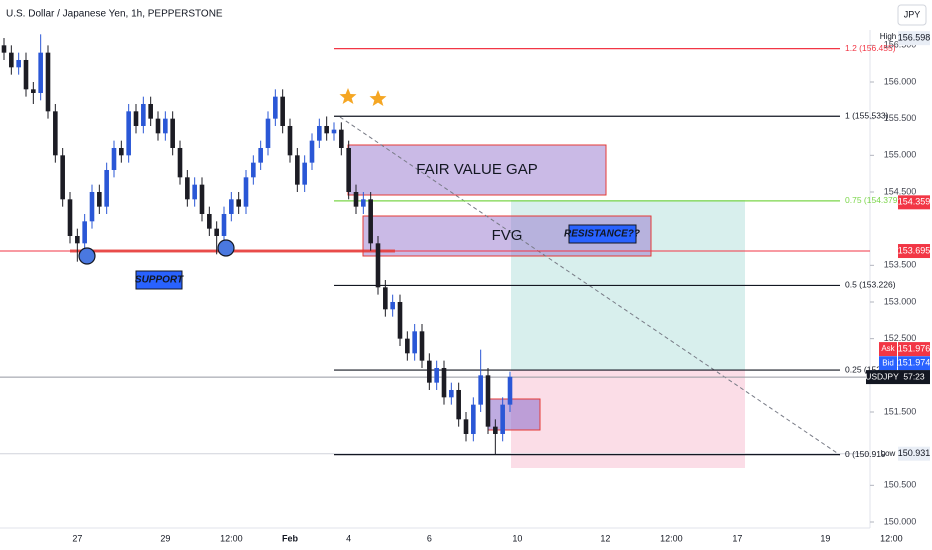  I want to click on fvg-label: FAIR VALUE GAP, so click(476, 169).